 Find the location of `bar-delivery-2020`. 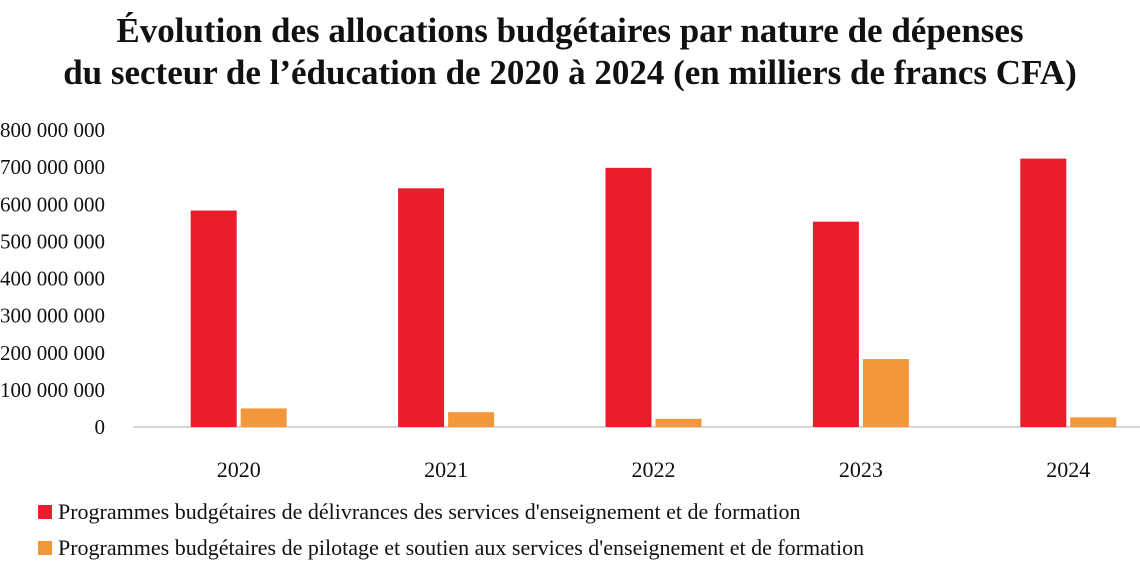

bar-delivery-2020 is located at coordinates (213, 318).